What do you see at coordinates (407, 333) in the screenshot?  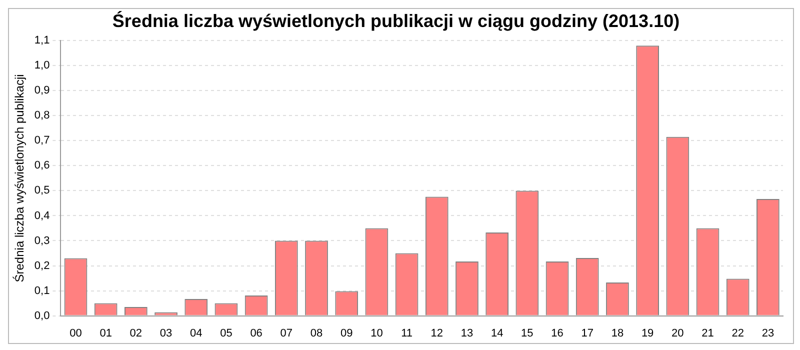 I see `x-tick-label: 11` at bounding box center [407, 333].